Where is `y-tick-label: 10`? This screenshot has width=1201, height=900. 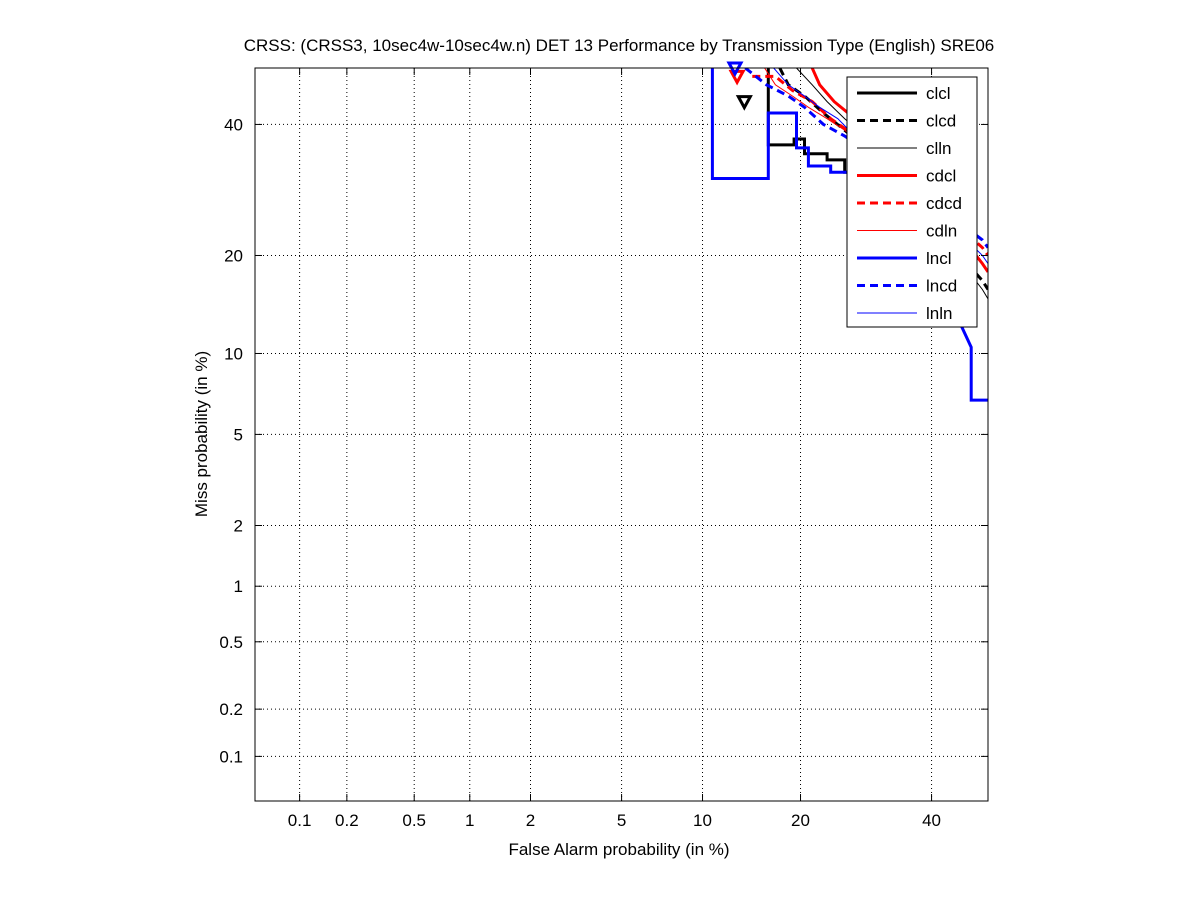 y-tick-label: 10 is located at coordinates (233, 353).